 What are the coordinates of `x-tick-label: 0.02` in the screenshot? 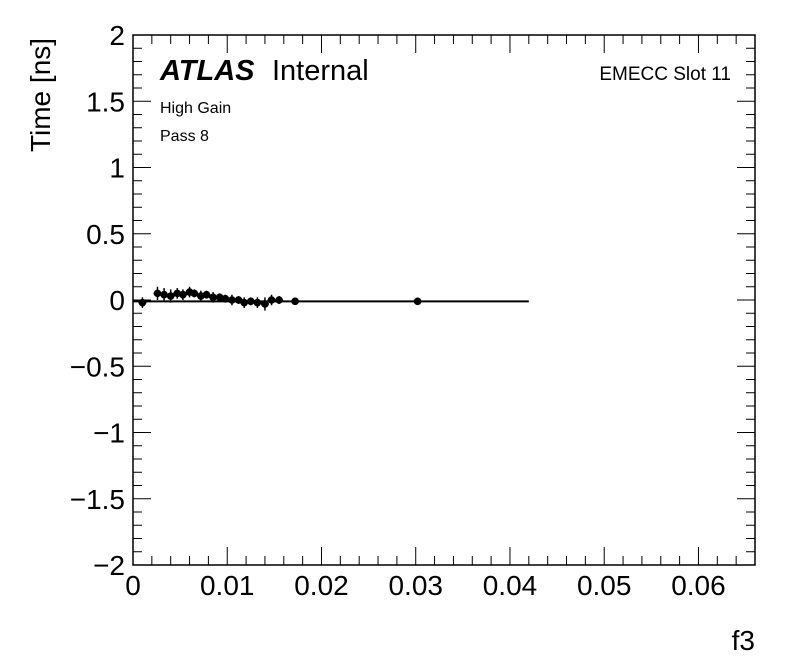 It's located at (321, 585).